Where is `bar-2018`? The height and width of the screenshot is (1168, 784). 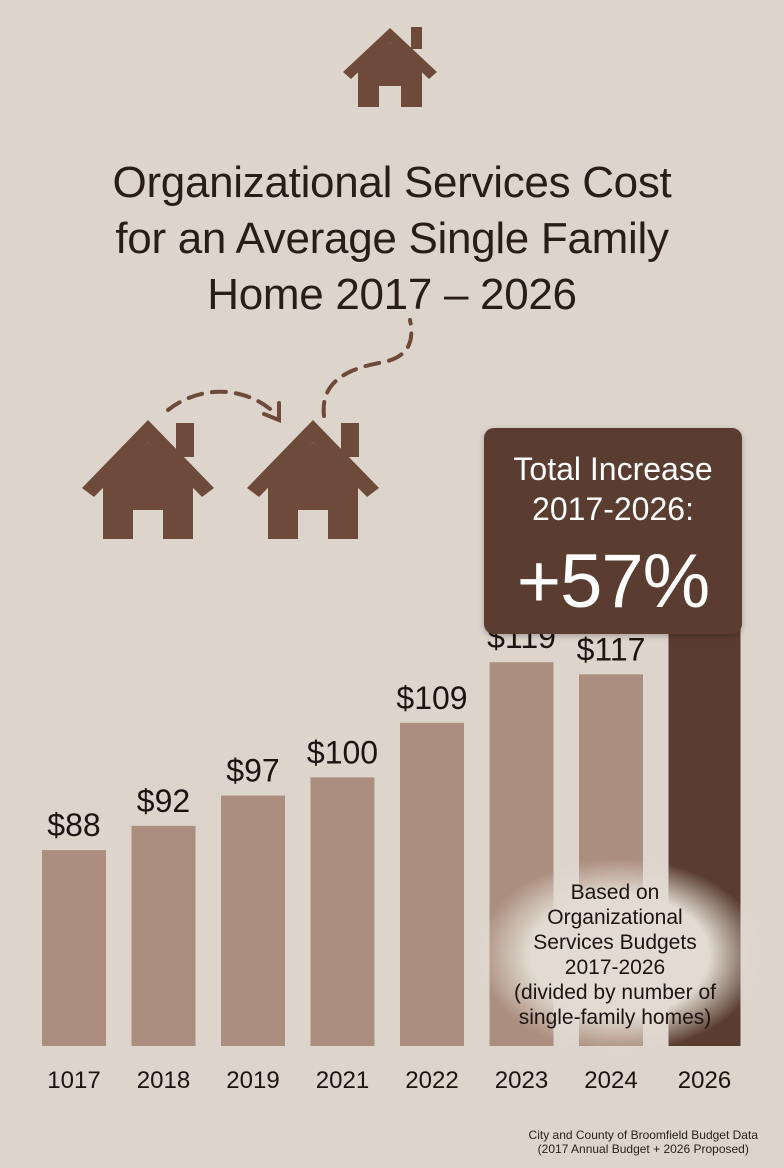
bar-2018 is located at coordinates (163, 935).